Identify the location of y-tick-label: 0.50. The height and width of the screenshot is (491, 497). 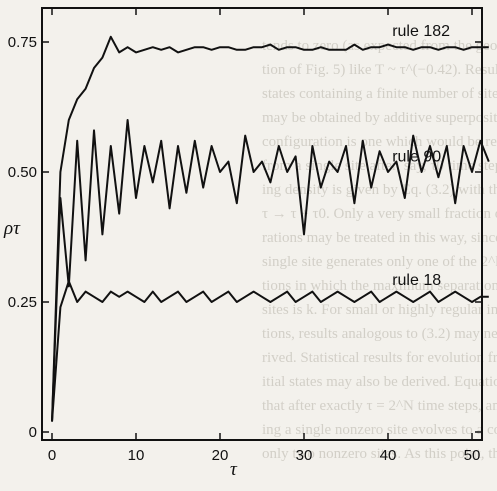
(22, 172).